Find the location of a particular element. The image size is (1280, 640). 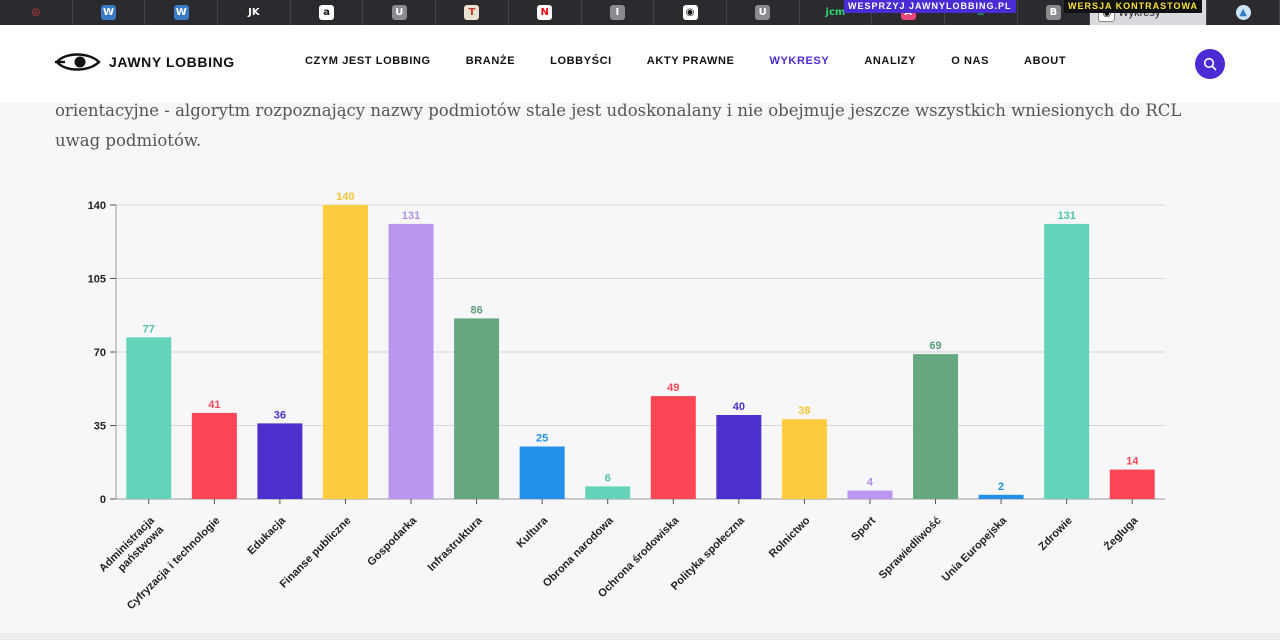

data-label: 2 is located at coordinates (1001, 487).